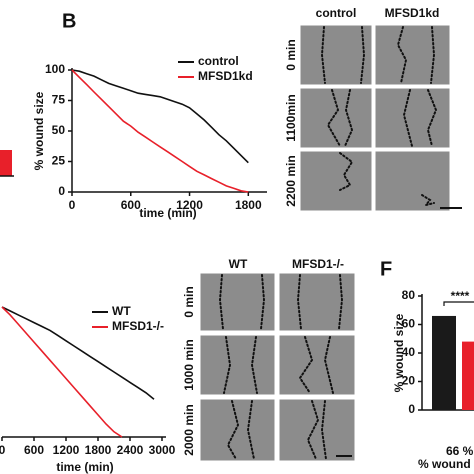 The image size is (474, 474). What do you see at coordinates (412, 13) in the screenshot?
I see `column-label: MFSD1kd` at bounding box center [412, 13].